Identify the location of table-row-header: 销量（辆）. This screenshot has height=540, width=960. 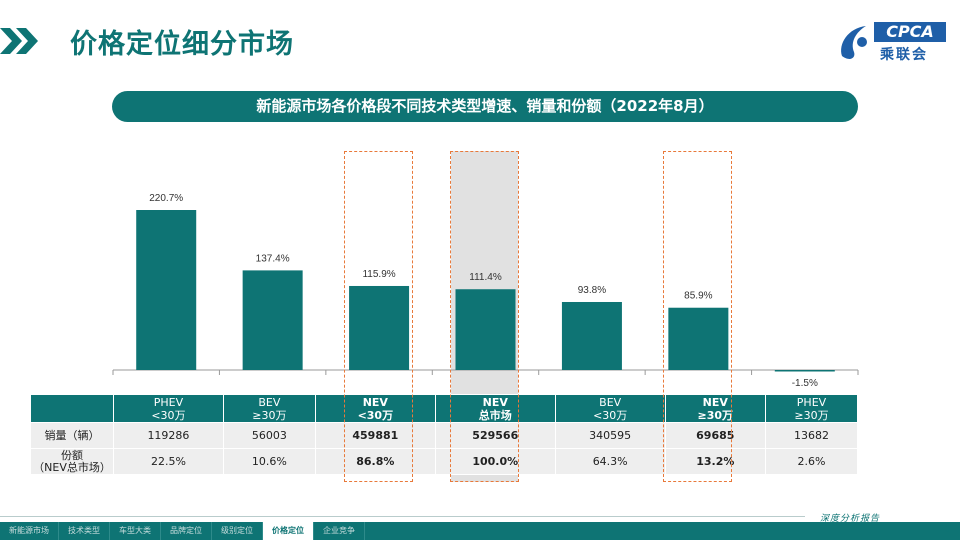
(72, 435).